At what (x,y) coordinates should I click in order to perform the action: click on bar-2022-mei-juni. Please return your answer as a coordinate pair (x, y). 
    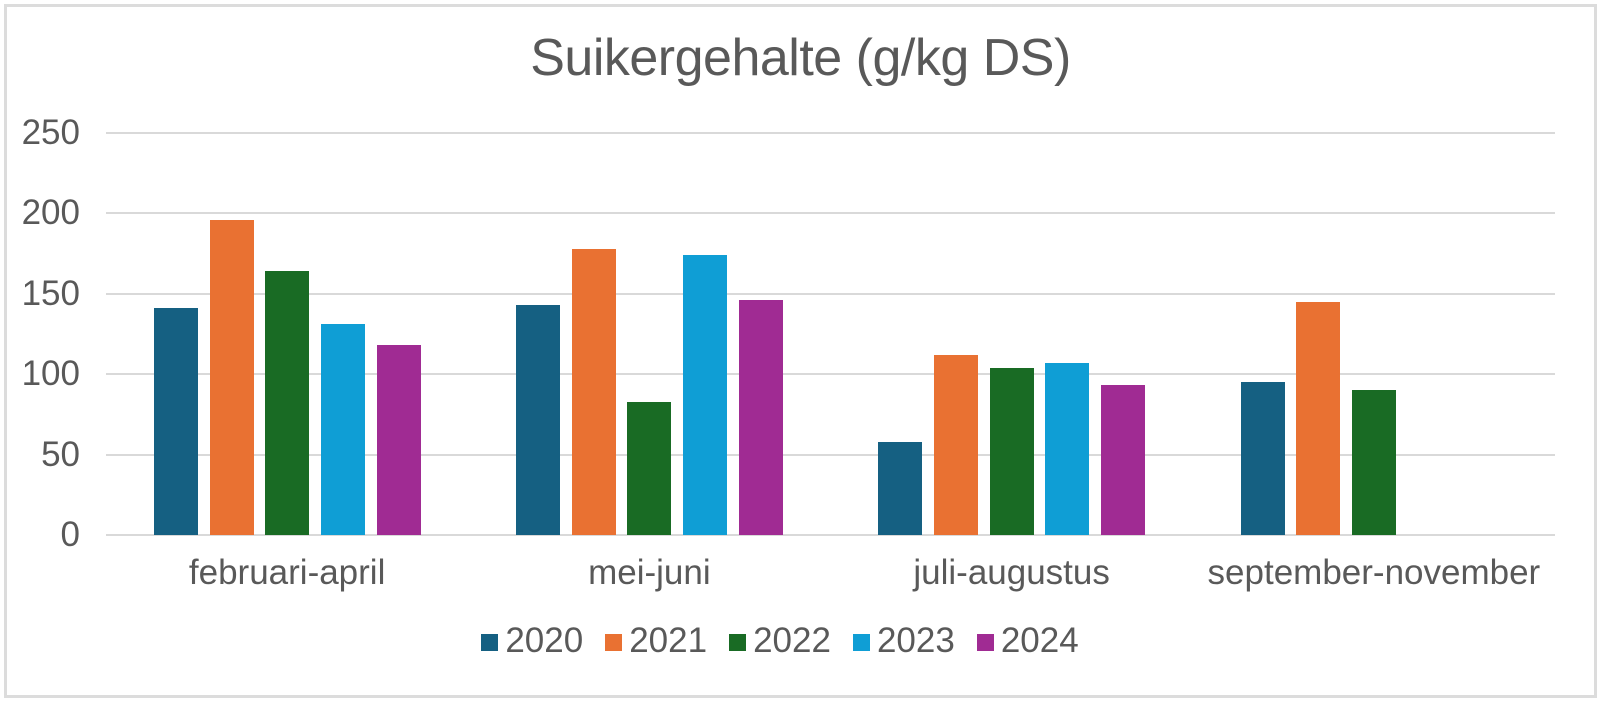
    Looking at the image, I should click on (649, 468).